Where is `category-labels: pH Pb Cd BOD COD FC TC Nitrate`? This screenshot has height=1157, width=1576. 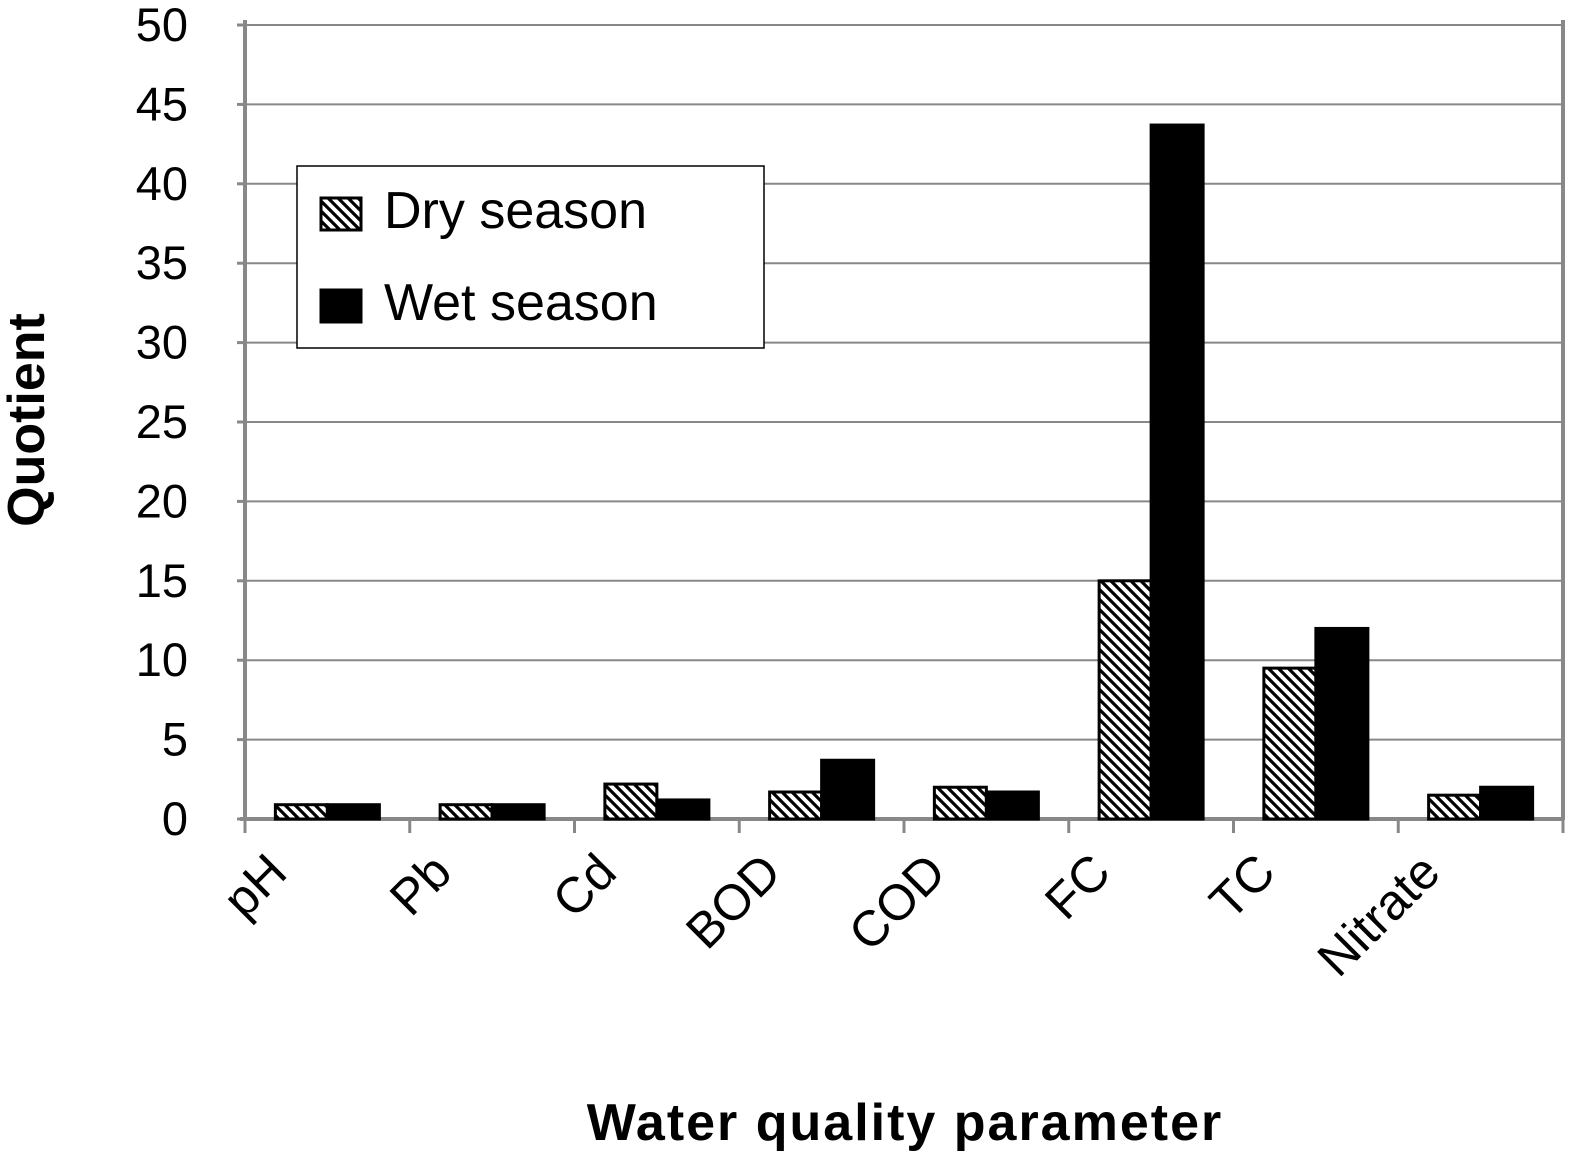 category-labels: pH Pb Cd BOD COD FC TC Nitrate is located at coordinates (831, 915).